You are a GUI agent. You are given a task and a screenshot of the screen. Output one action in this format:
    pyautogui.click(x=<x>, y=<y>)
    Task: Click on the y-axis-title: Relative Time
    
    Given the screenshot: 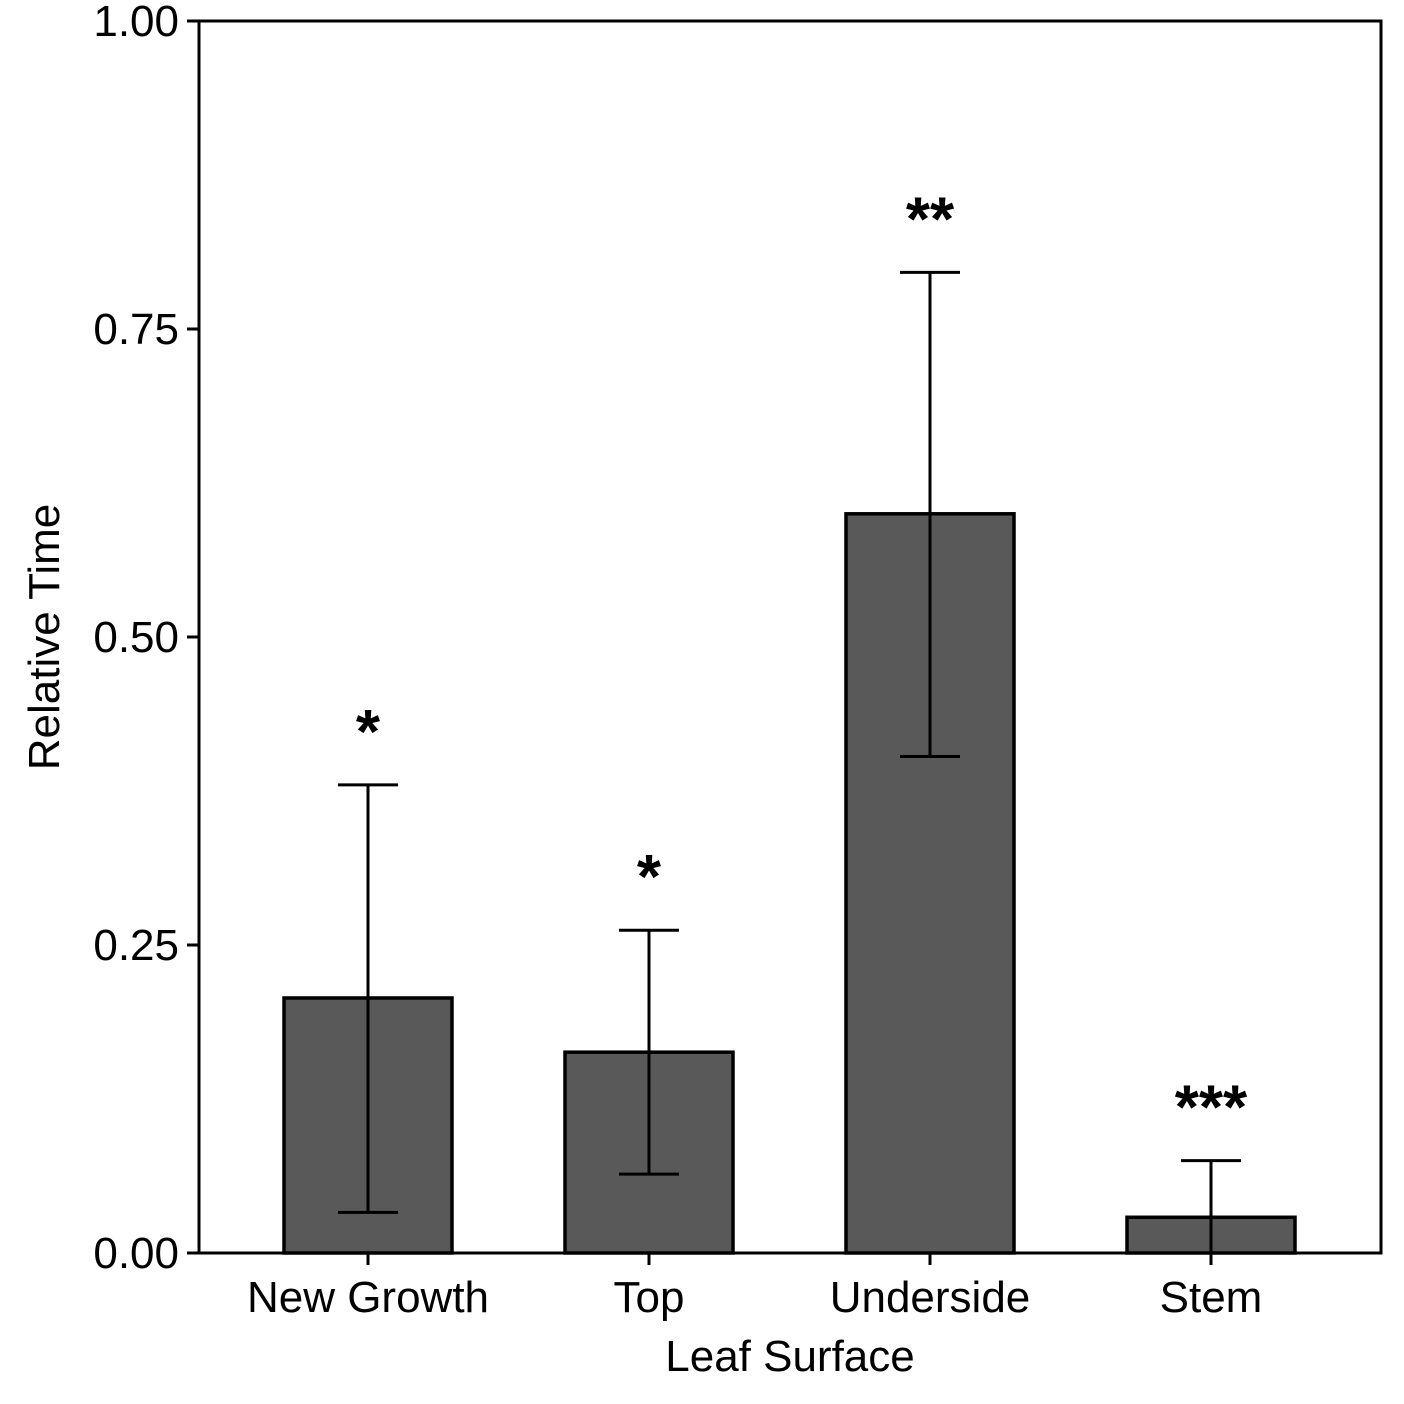 What is the action you would take?
    pyautogui.click(x=44, y=637)
    